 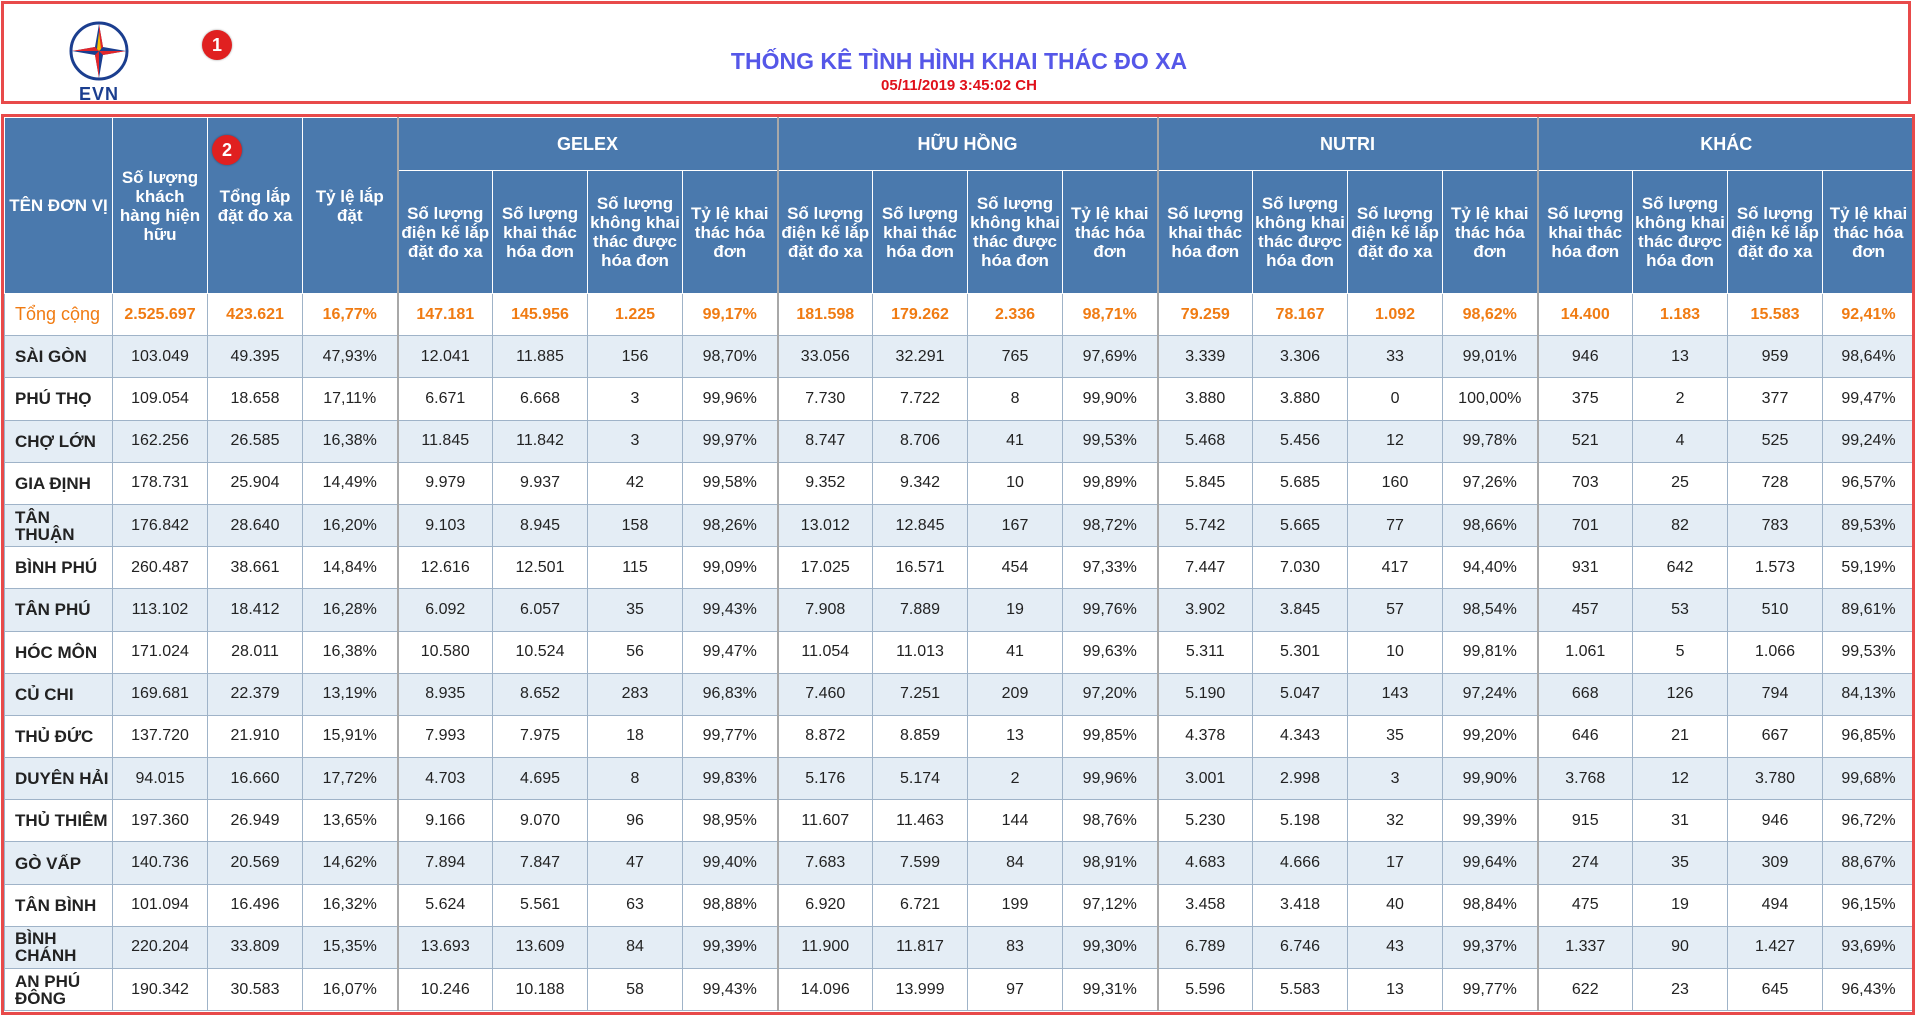 I want to click on value-cell: 22.379, so click(x=255, y=694).